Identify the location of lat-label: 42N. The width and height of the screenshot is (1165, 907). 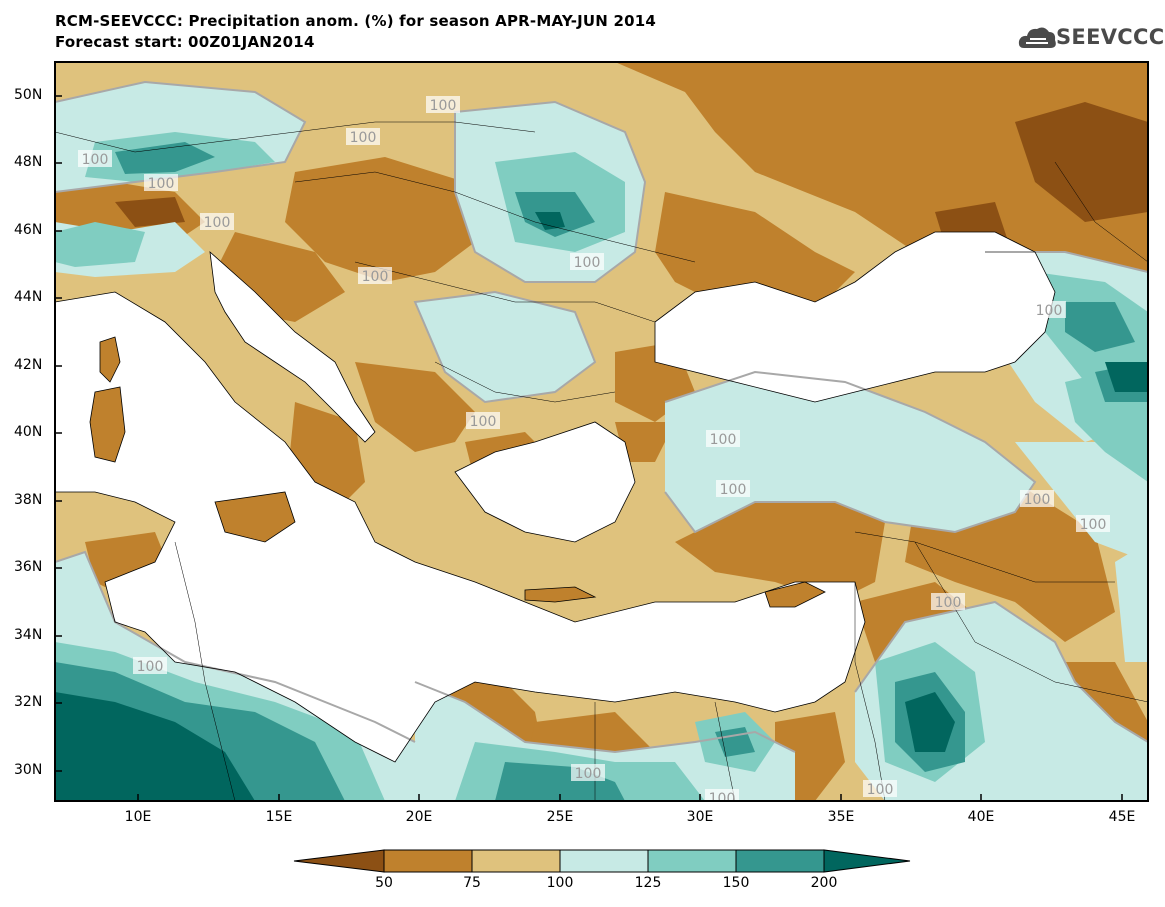
(28, 365).